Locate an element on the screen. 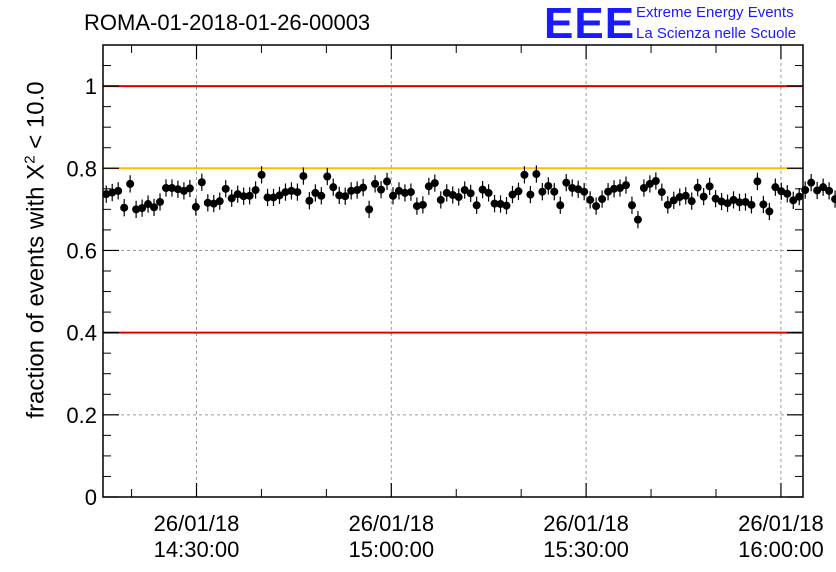 This screenshot has width=836, height=572. y-tick-label: 1 is located at coordinates (91, 86).